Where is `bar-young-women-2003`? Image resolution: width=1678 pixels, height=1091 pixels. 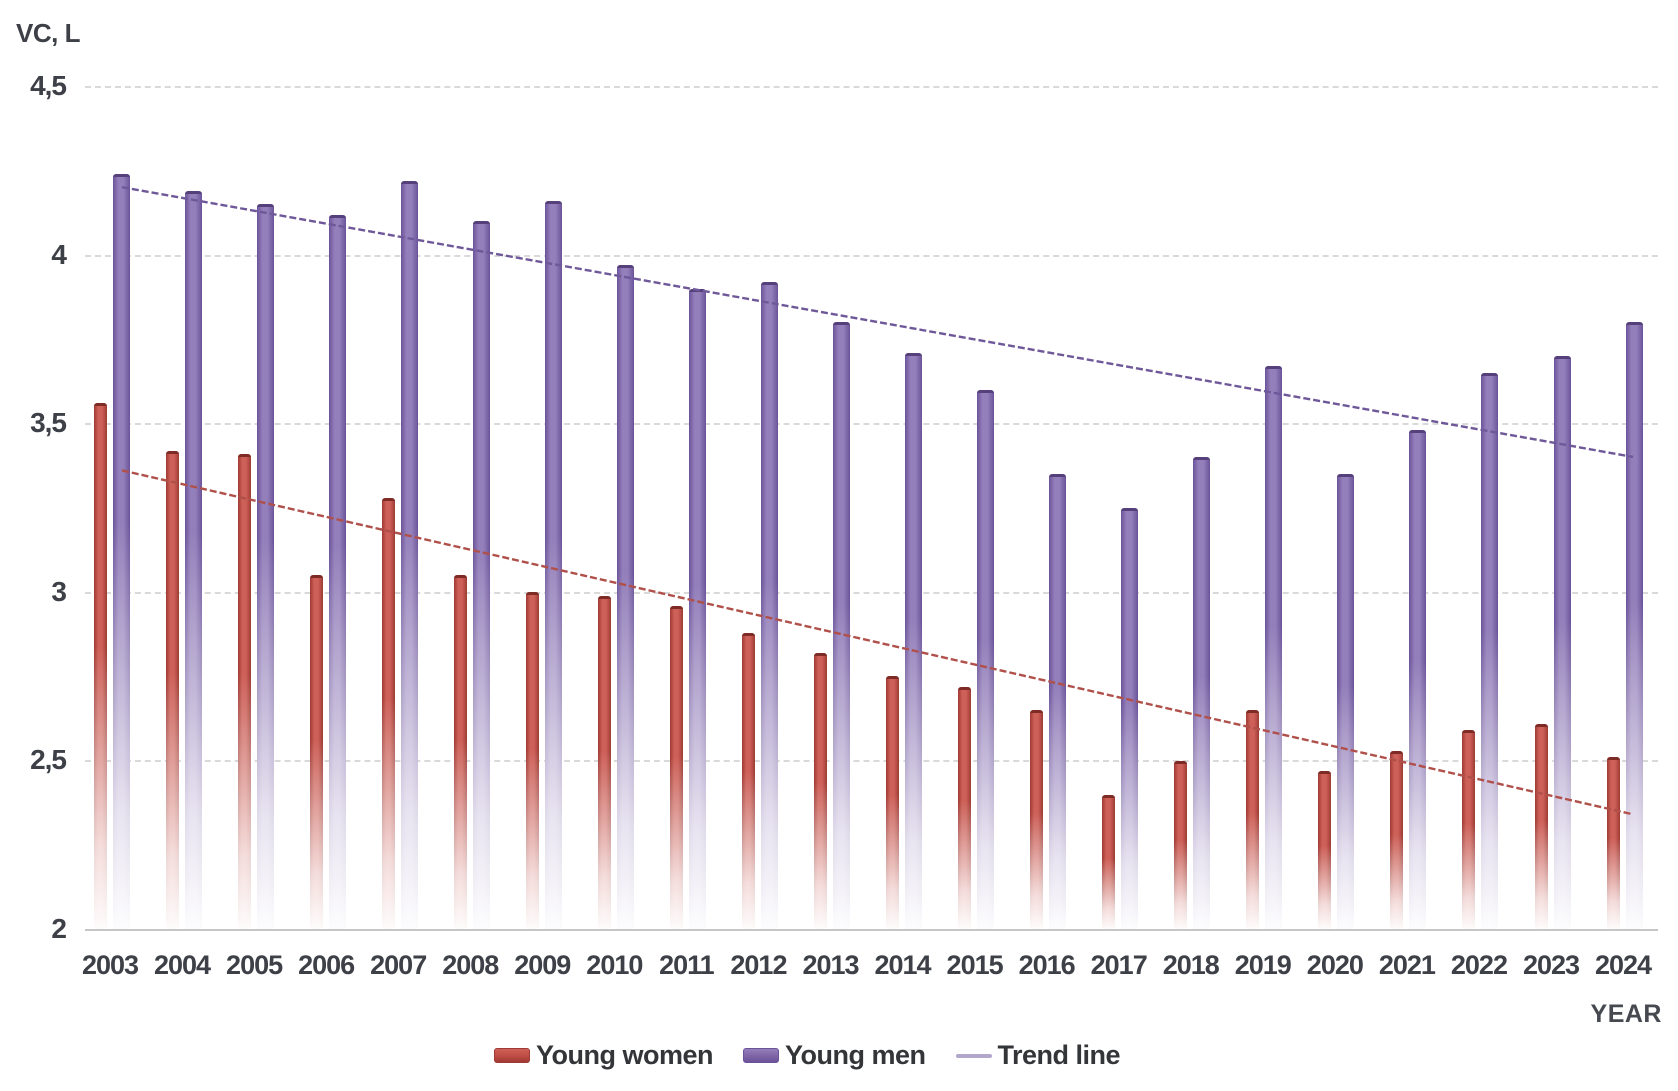 bar-young-women-2003 is located at coordinates (100, 666).